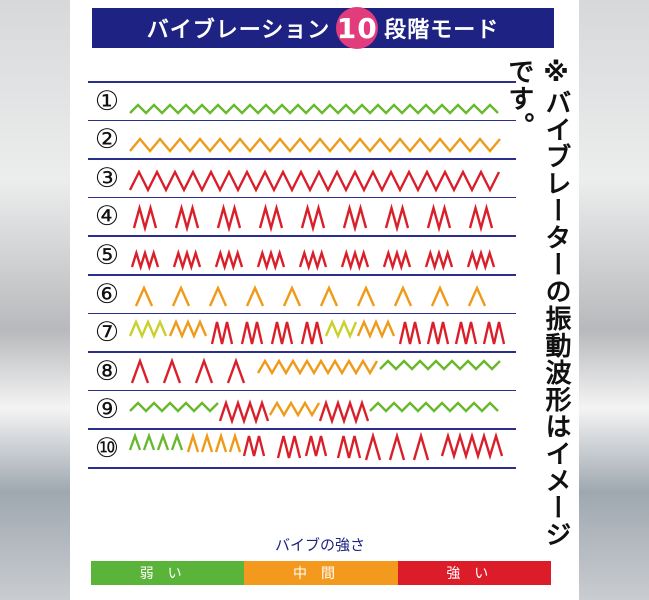  I want to click on legend-weak: 弱い, so click(168, 573).